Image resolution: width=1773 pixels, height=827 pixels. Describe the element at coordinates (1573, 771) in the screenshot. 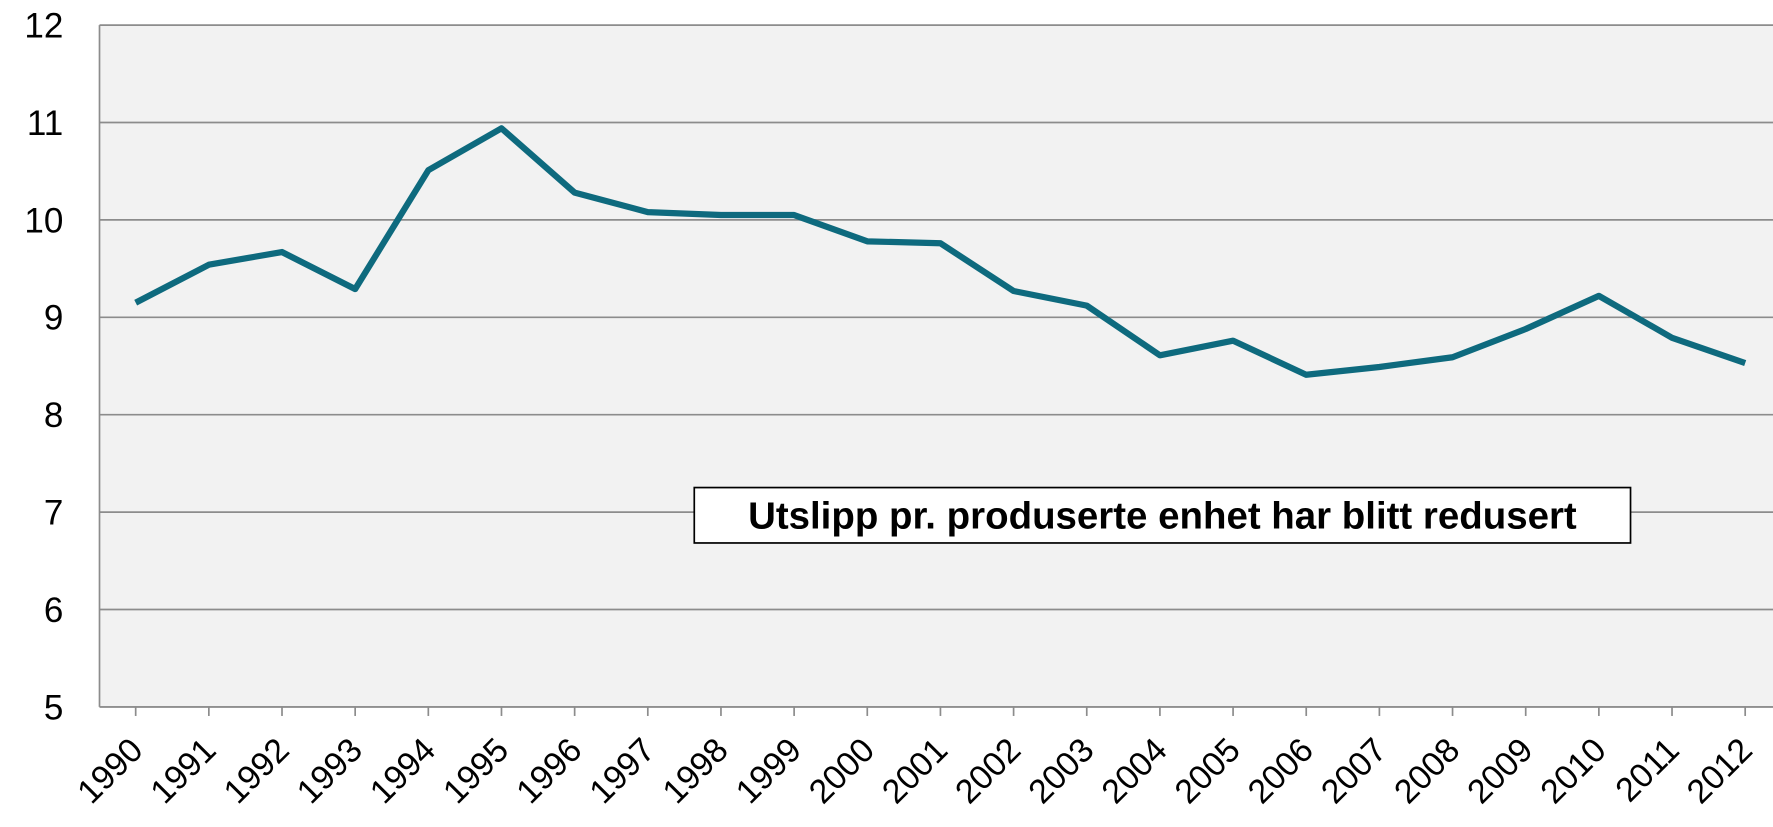

I see `x-tick-label: 2010` at that location.